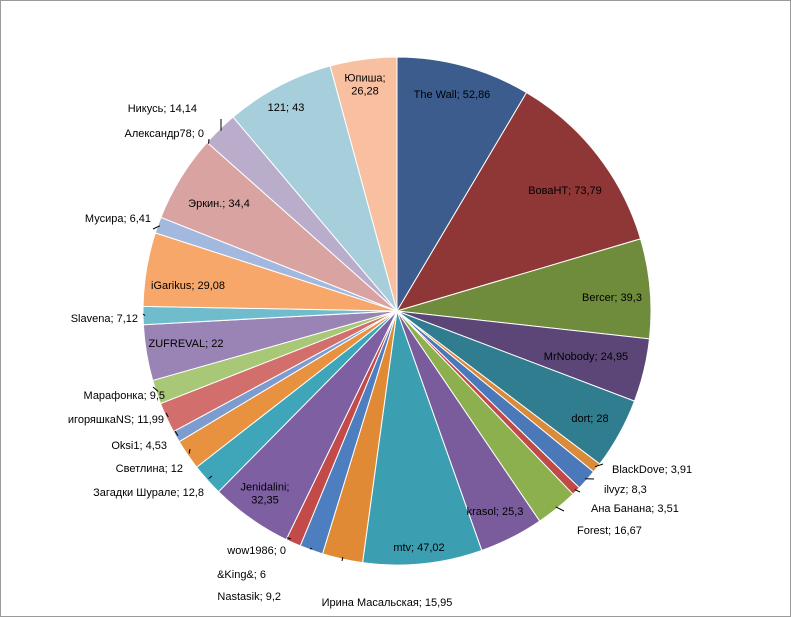  I want to click on data-label-ilvyz: ilvyz; 8,3, so click(625, 490).